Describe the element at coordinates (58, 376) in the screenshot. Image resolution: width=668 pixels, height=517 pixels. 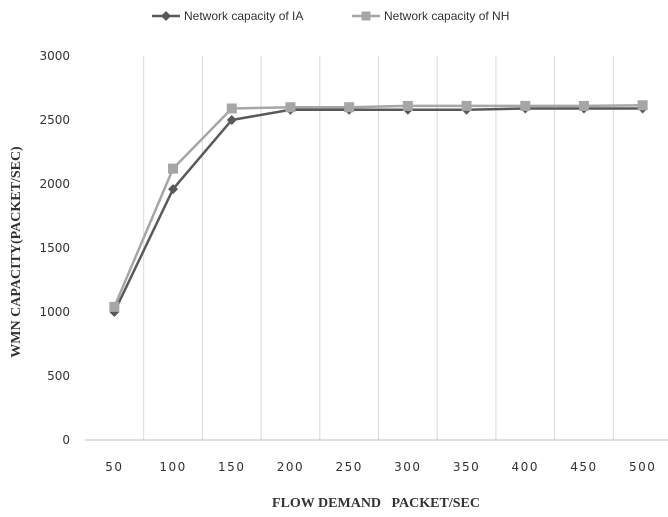
I see `y-tick-label: 500` at that location.